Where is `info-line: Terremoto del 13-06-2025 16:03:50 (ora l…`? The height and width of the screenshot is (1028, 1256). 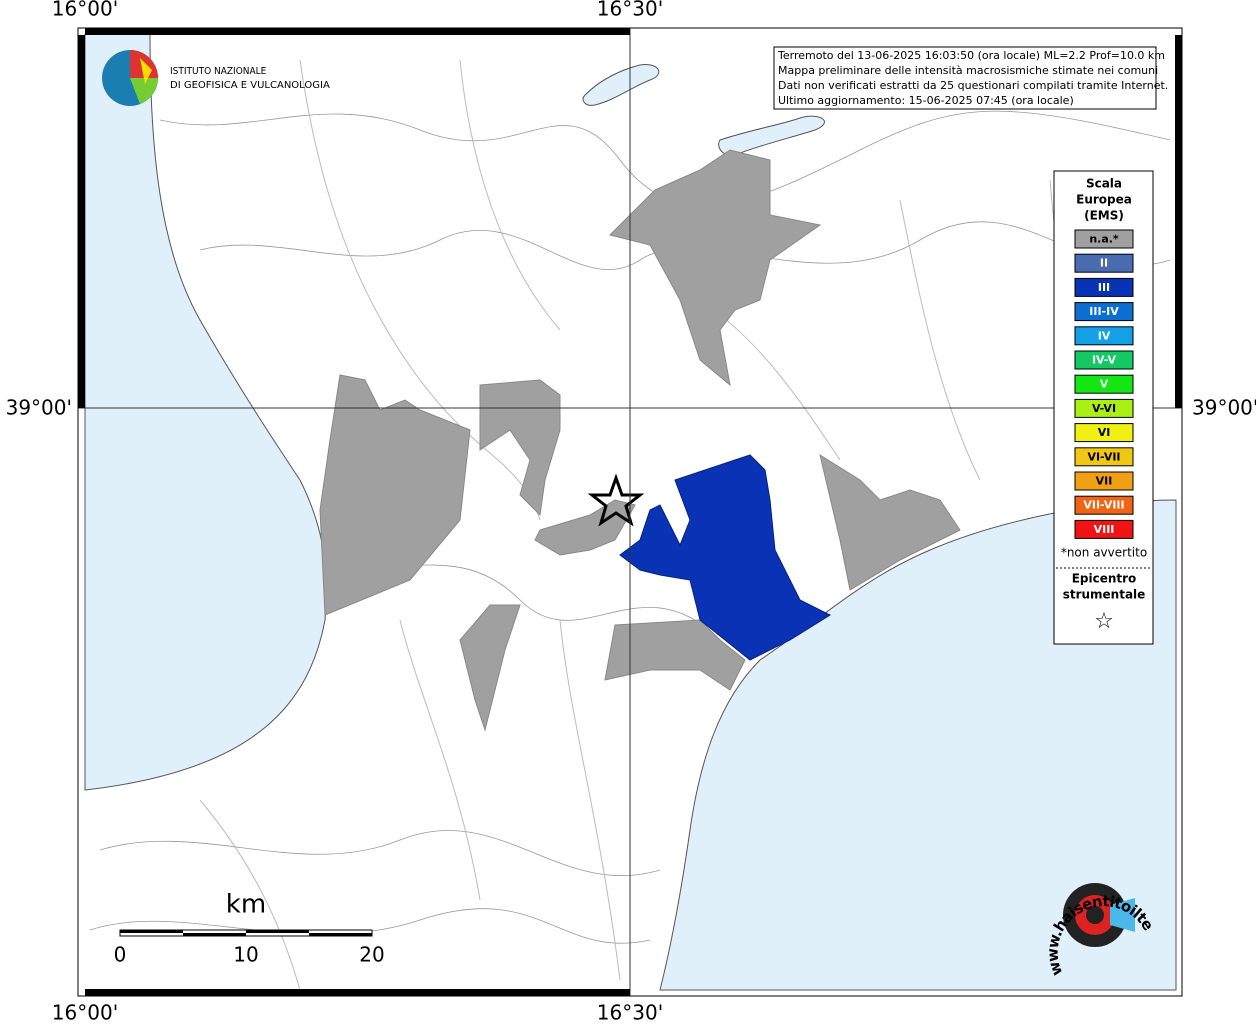
info-line: Terremoto del 13-06-2025 16:03:50 (ora l… is located at coordinates (971, 55).